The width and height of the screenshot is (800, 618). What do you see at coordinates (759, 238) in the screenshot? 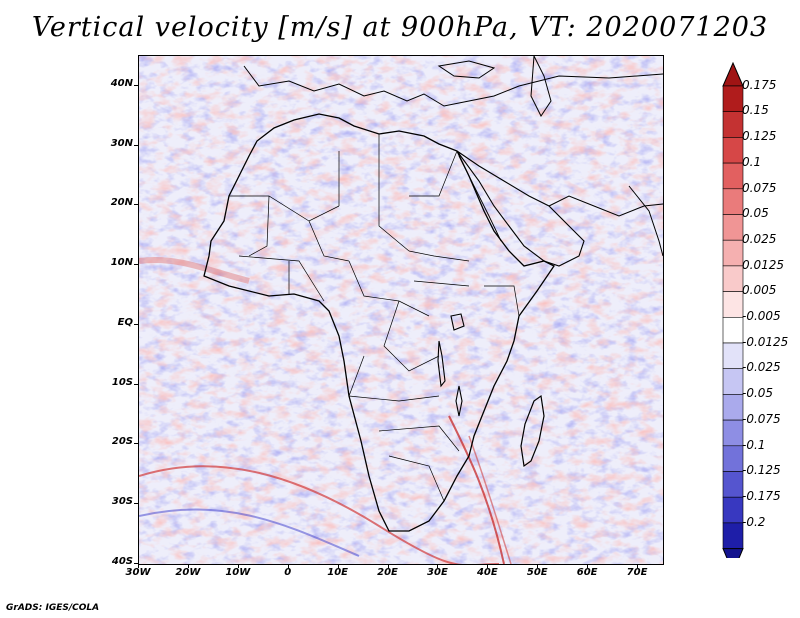
I see `colorbar-level-label: 0.025` at bounding box center [759, 238].